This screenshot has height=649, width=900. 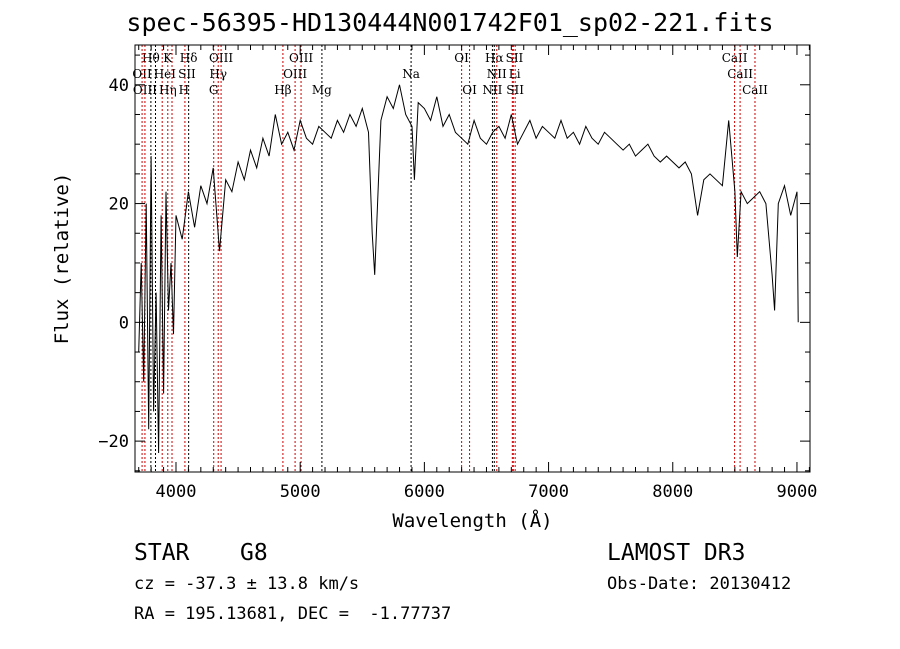 I want to click on spectral-line-label: H, so click(x=184, y=90).